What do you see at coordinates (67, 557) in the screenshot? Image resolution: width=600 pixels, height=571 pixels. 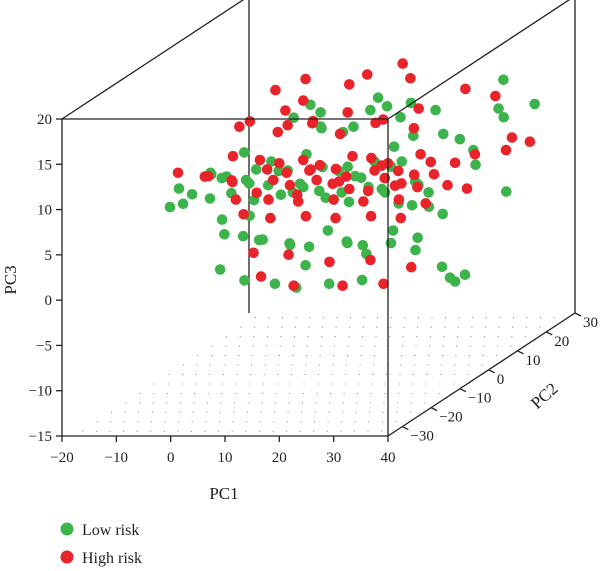 I see `legend-marker-high-risk` at bounding box center [67, 557].